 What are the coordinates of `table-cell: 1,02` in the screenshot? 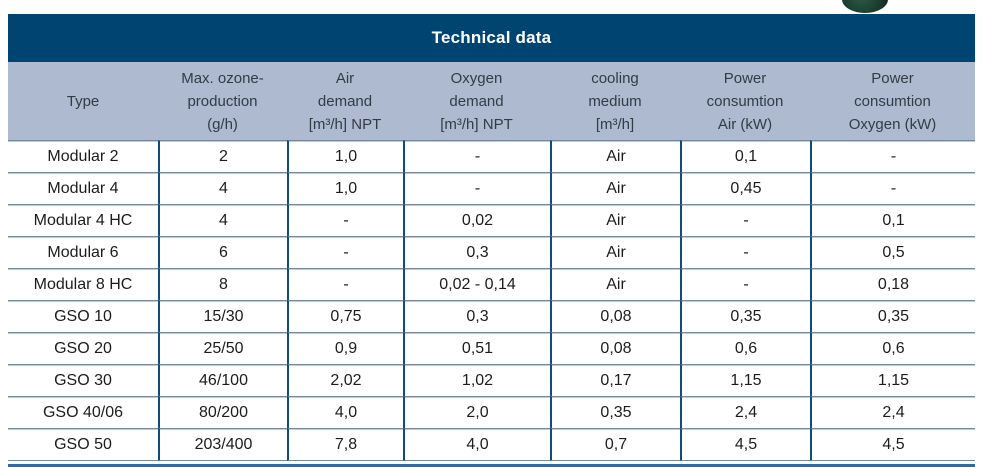 It's located at (476, 380).